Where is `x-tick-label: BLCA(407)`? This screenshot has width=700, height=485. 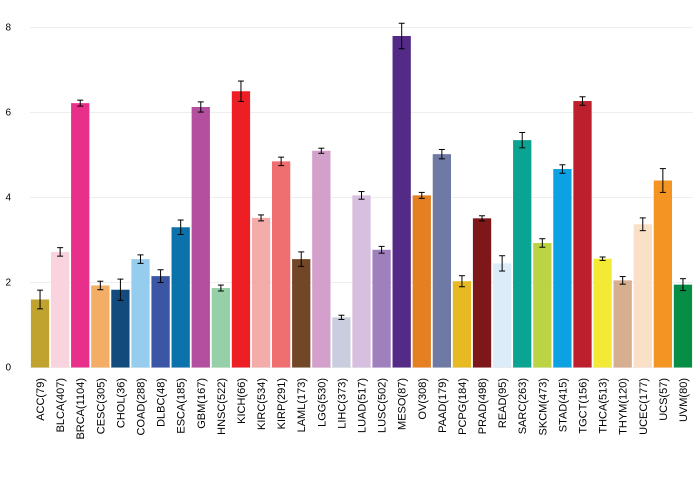 x-tick-label: BLCA(407) is located at coordinates (61, 405).